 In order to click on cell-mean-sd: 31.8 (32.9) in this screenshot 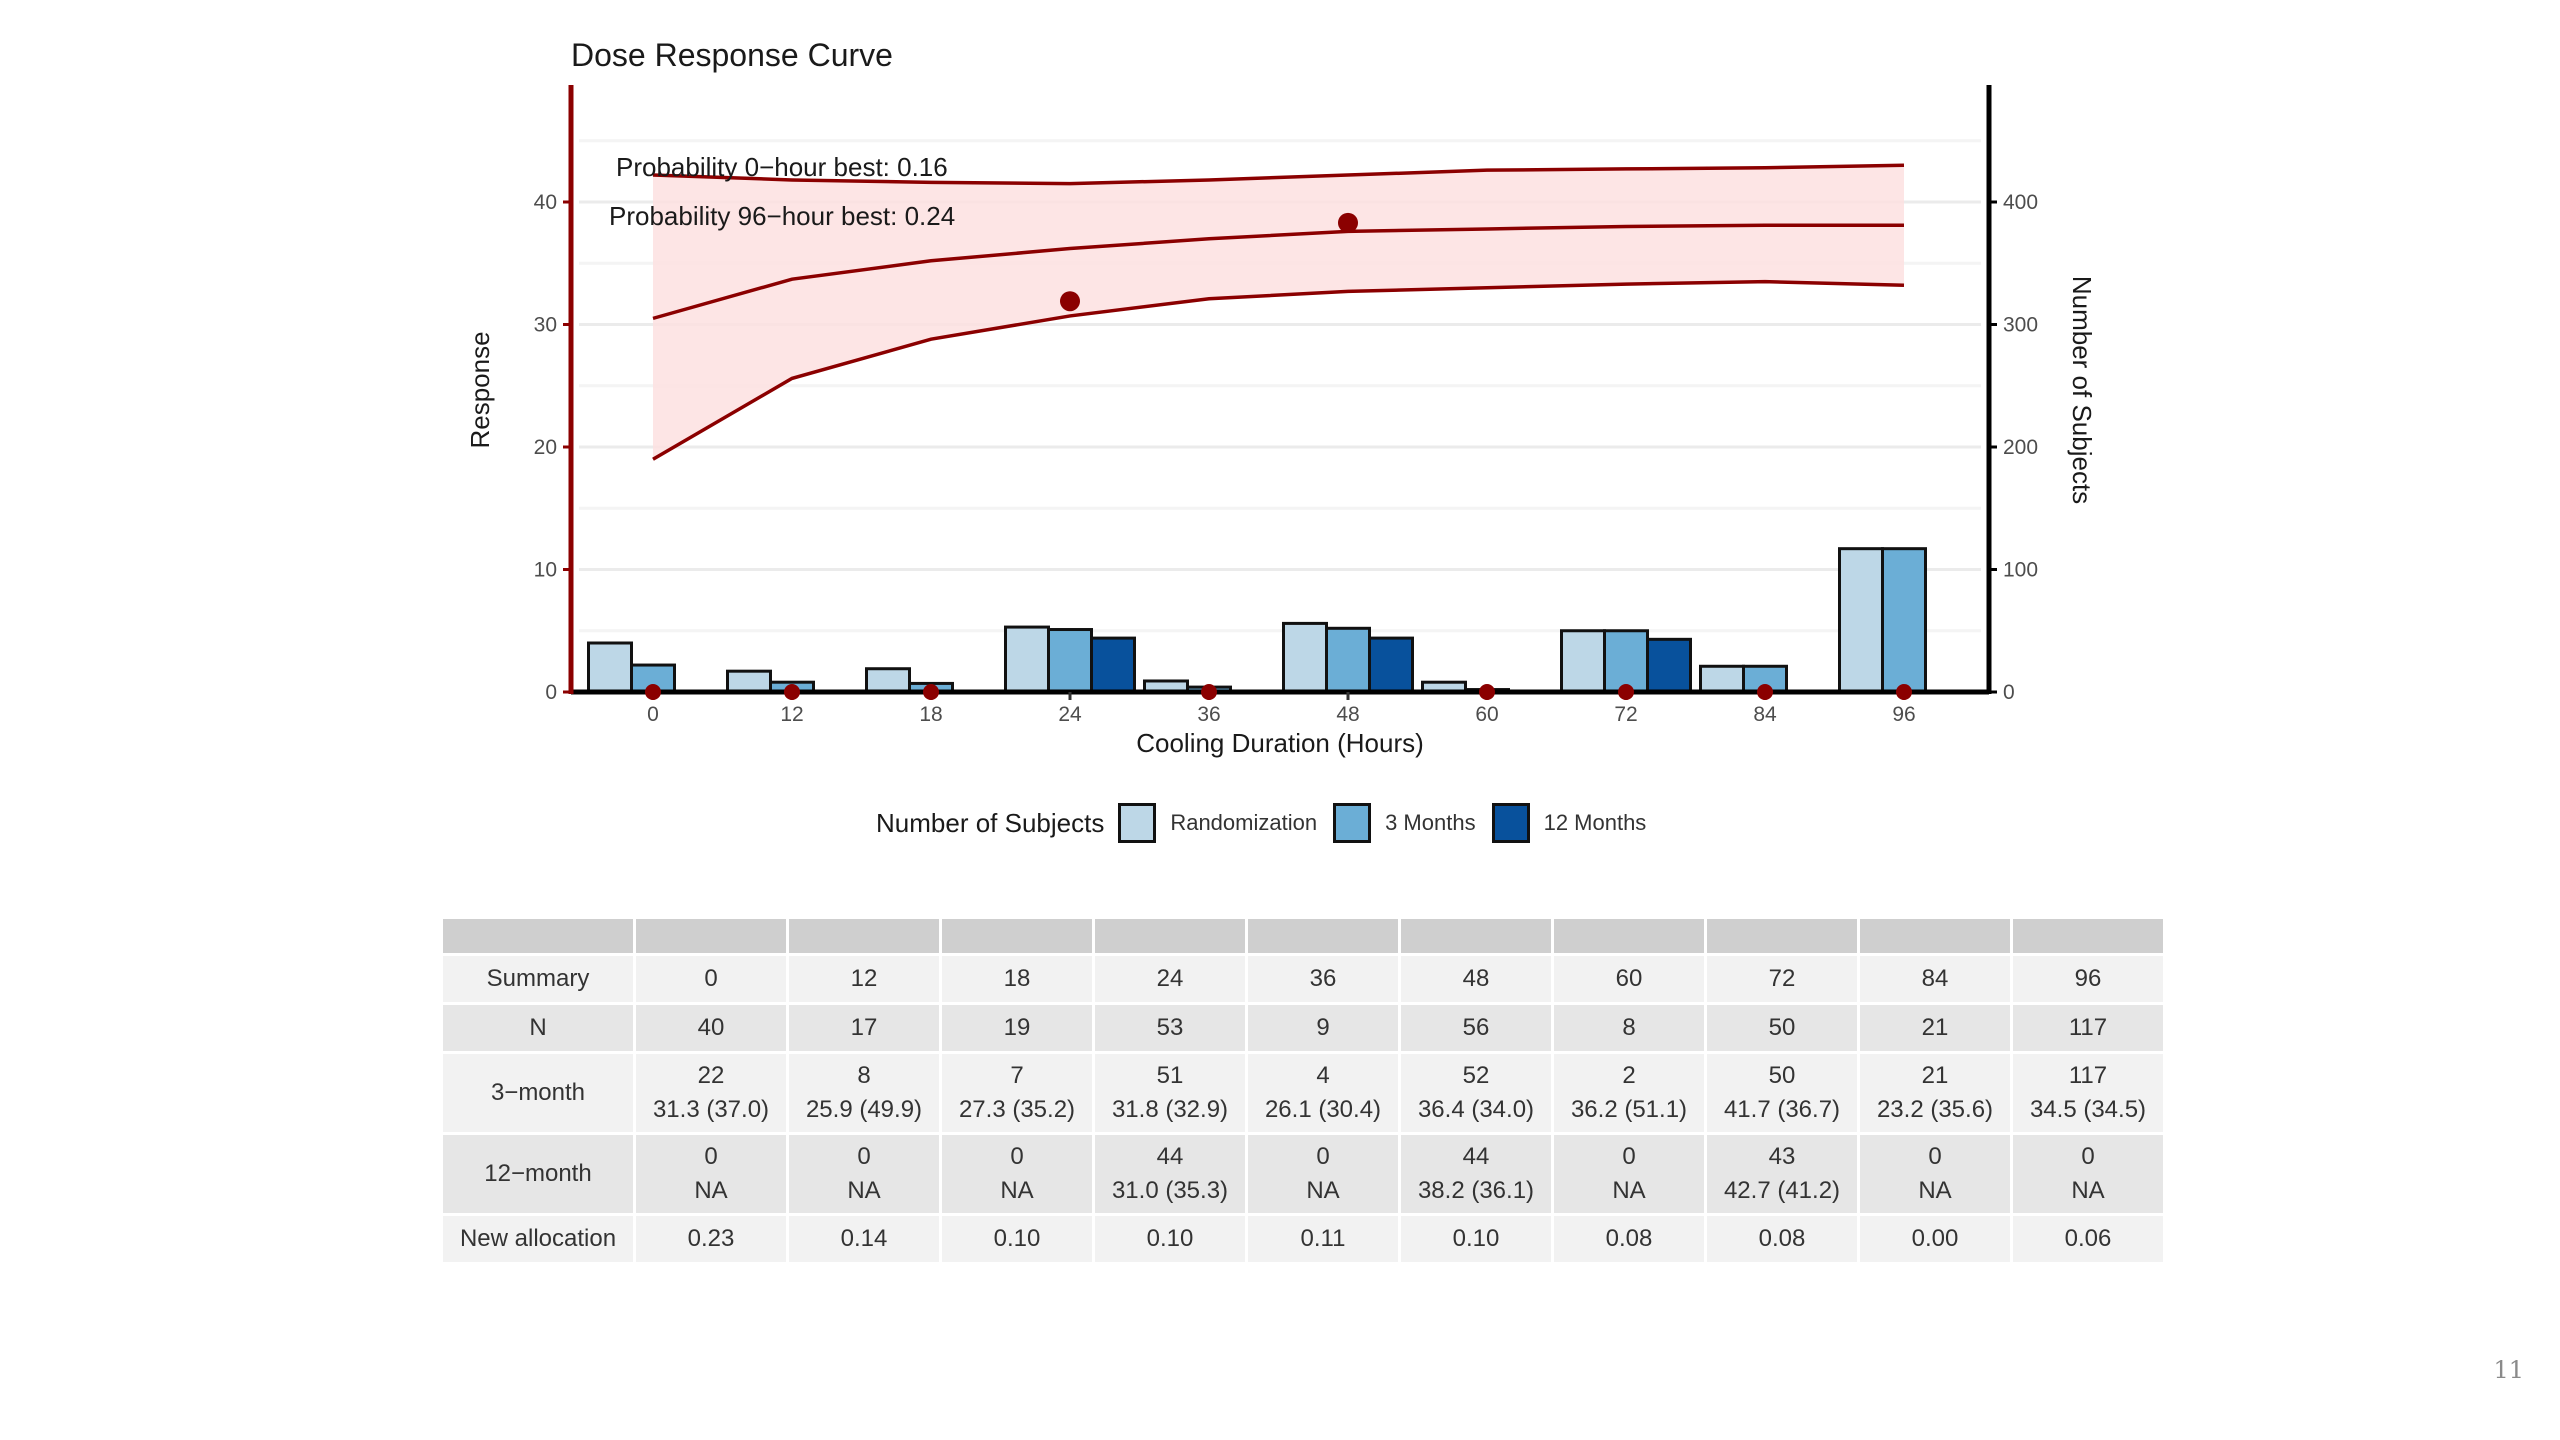, I will do `click(1170, 1109)`.